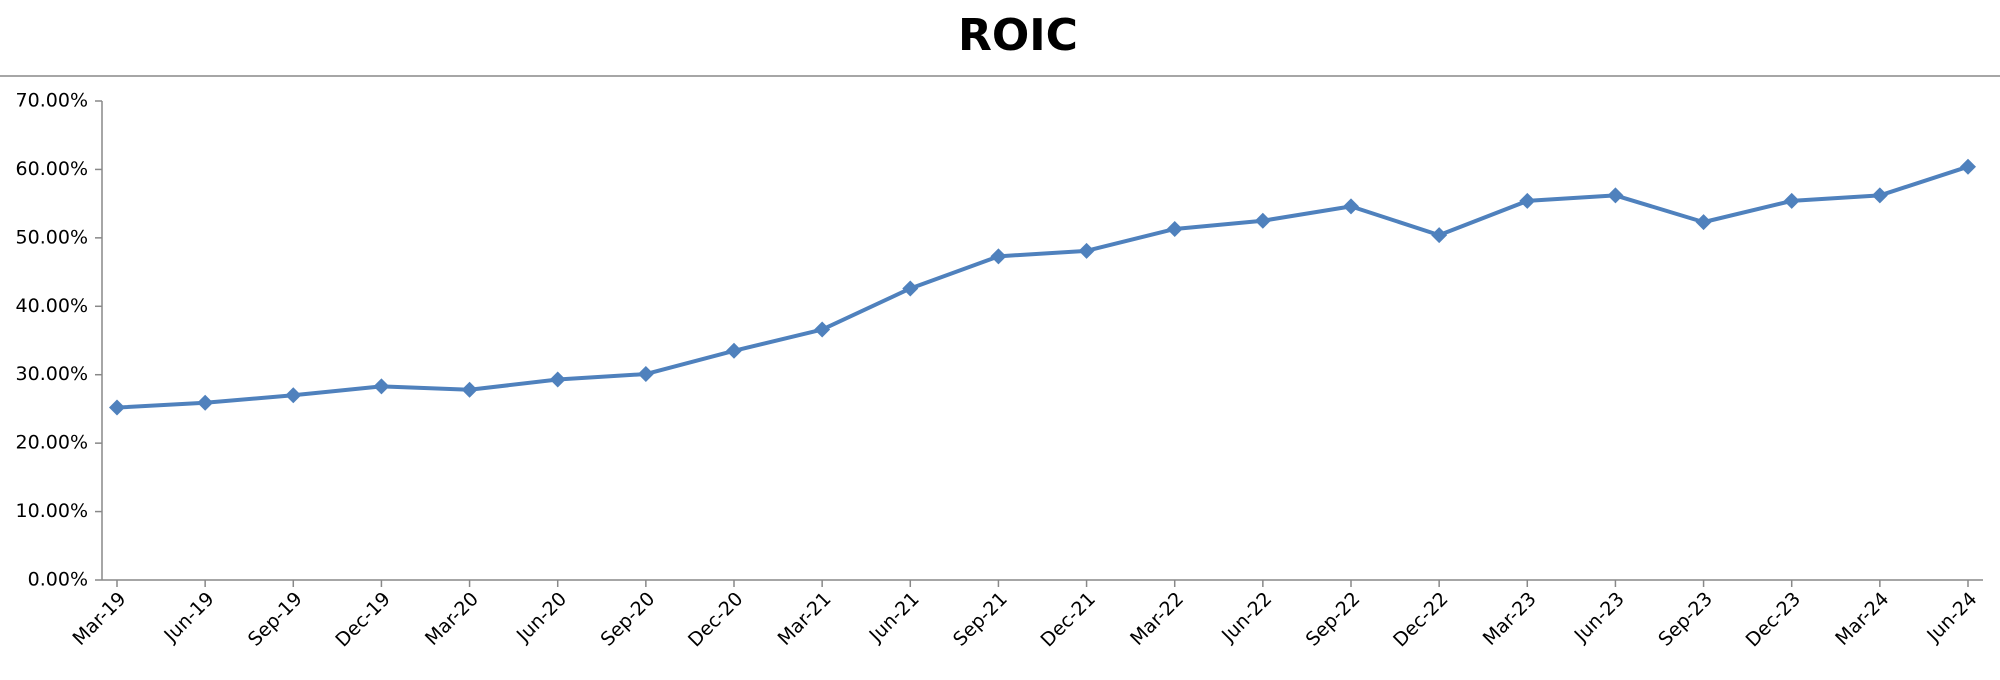 The width and height of the screenshot is (2000, 680). Describe the element at coordinates (52, 374) in the screenshot. I see `y-tick-label: 30.00%` at that location.